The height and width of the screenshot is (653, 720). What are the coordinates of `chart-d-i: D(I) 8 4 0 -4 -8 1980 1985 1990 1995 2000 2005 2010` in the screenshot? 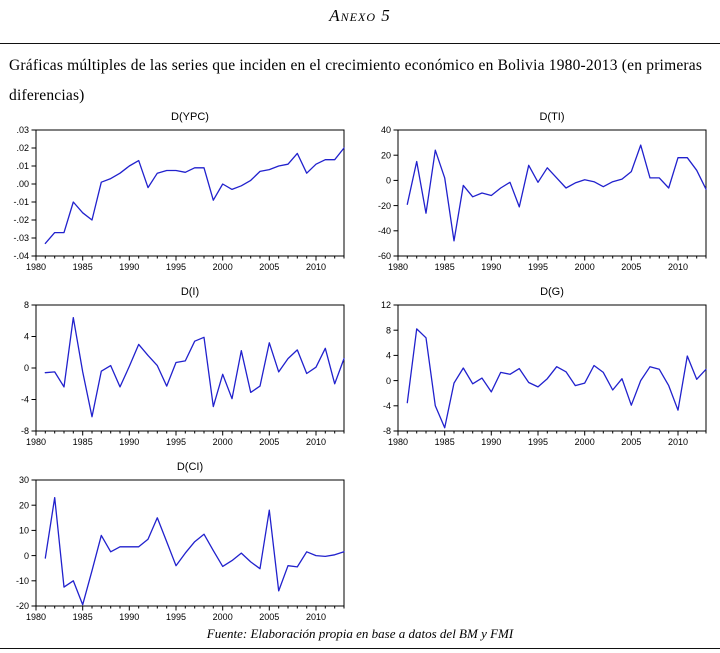 It's located at (180, 364).